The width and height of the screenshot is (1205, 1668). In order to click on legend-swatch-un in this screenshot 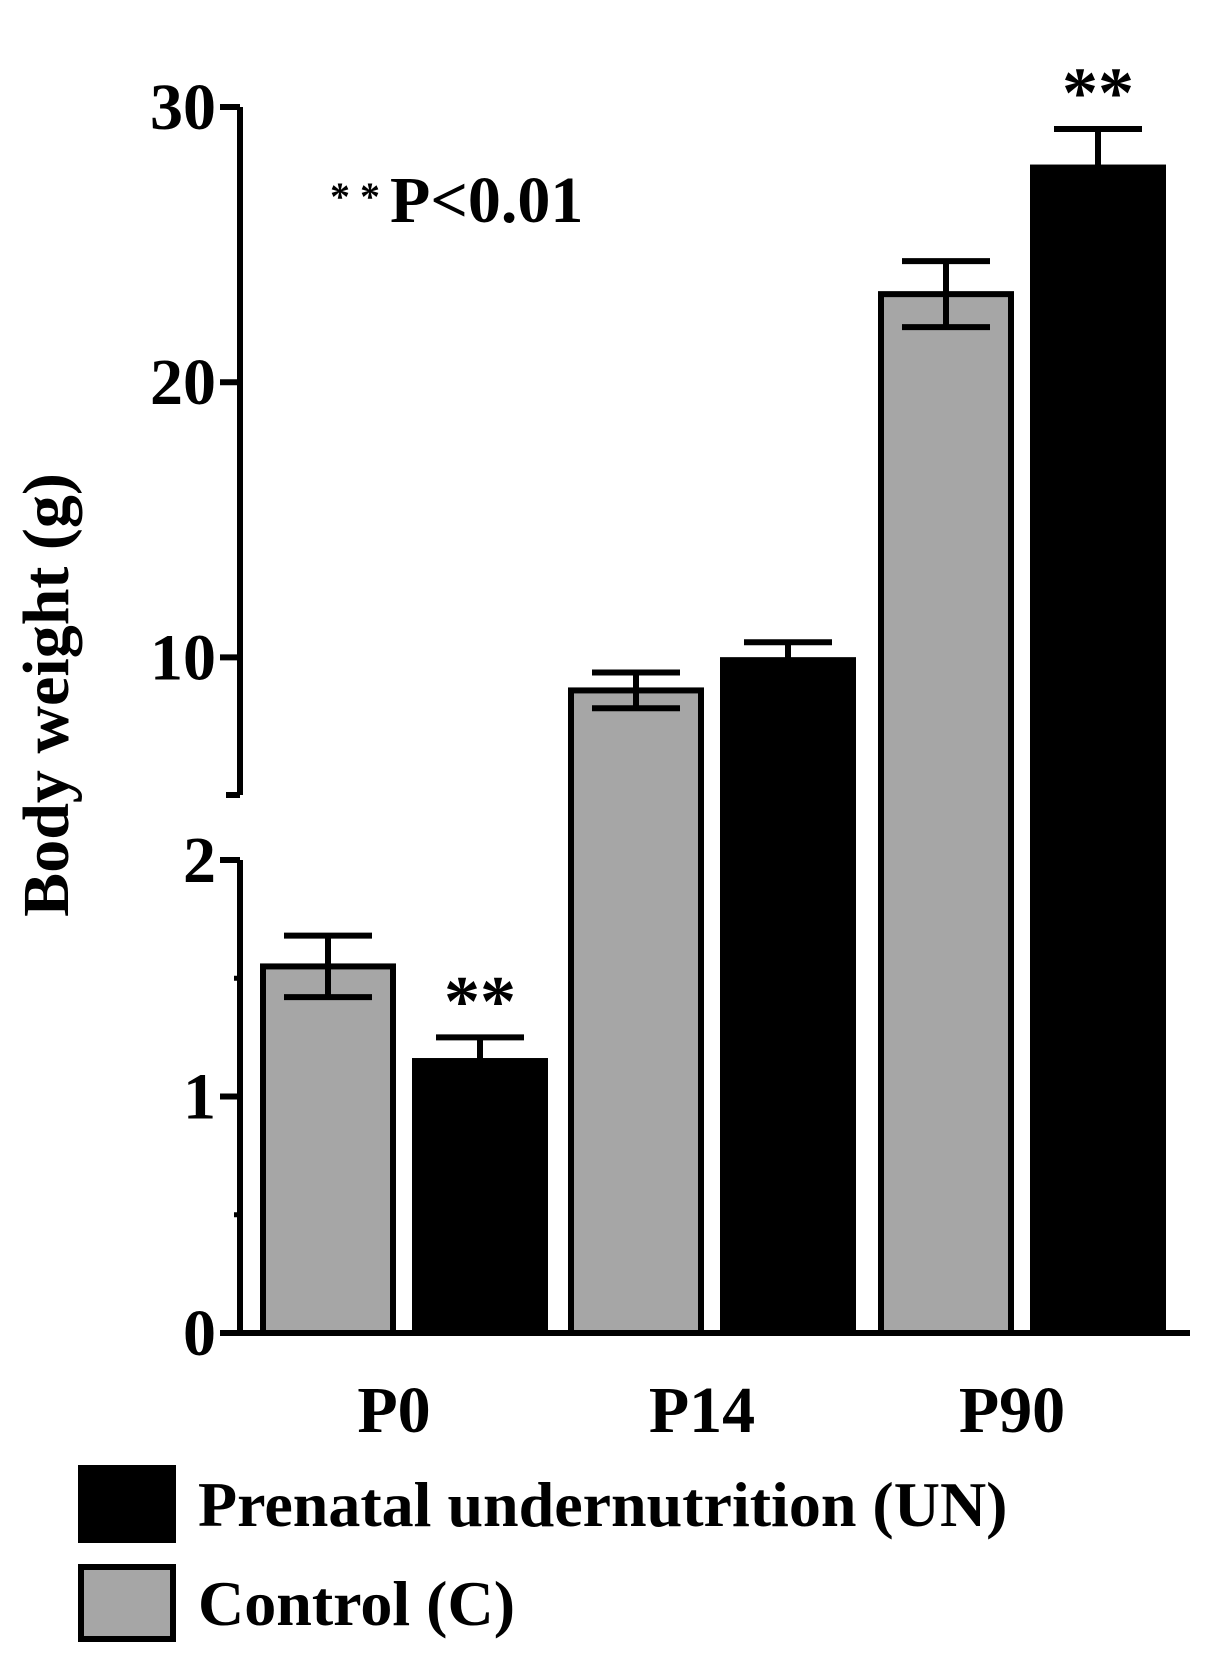, I will do `click(127, 1504)`.